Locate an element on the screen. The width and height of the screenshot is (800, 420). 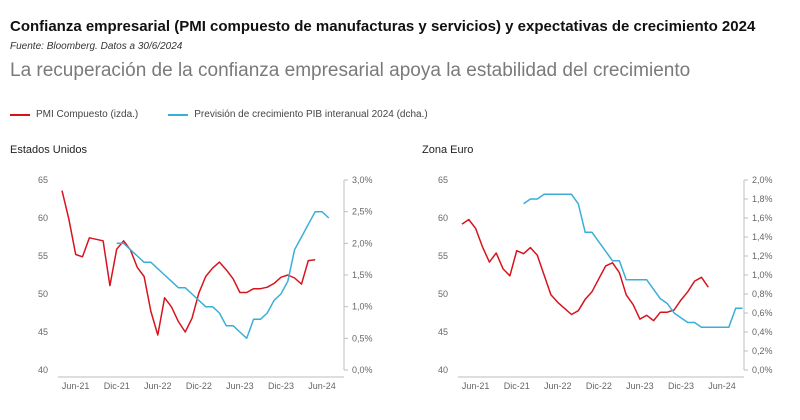
ez-y-right-tick: 1,0% is located at coordinates (762, 275).